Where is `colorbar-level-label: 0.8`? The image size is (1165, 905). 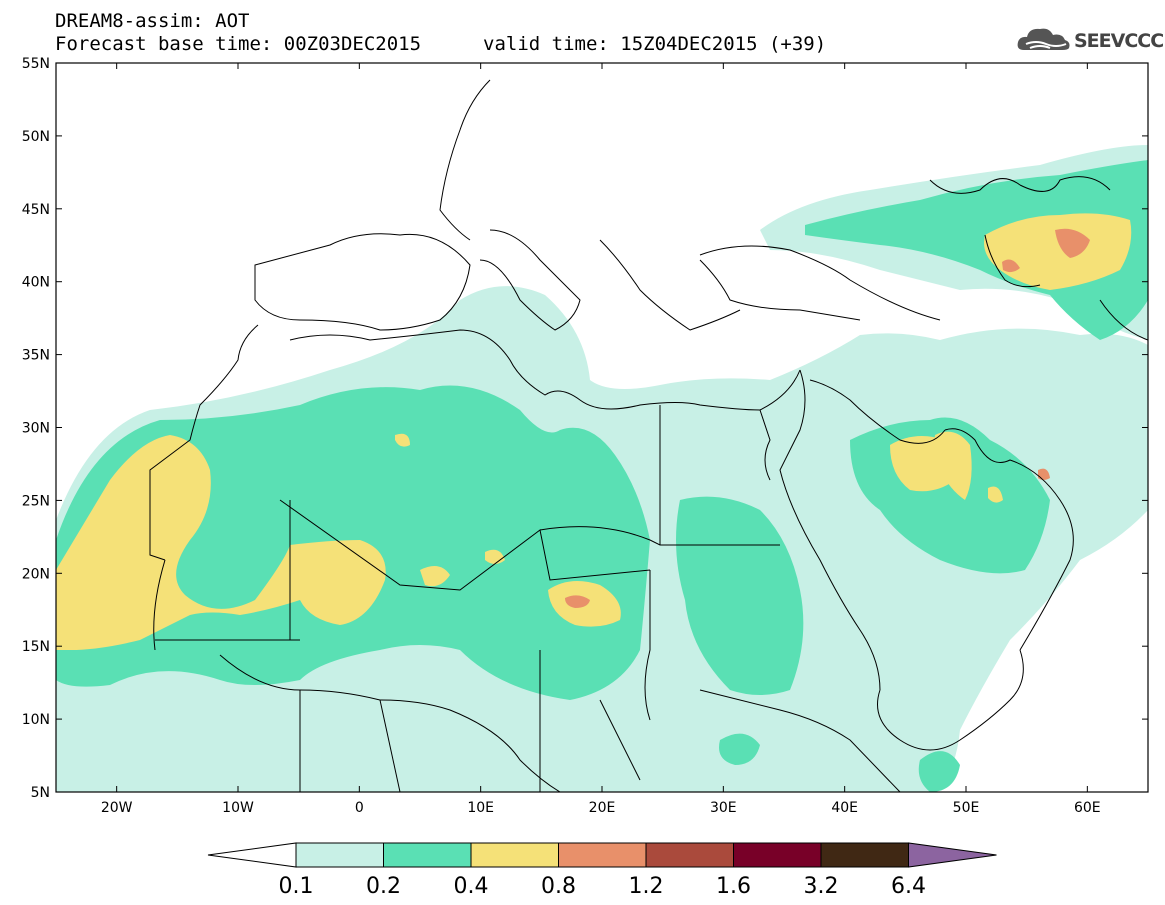 colorbar-level-label: 0.8 is located at coordinates (558, 886).